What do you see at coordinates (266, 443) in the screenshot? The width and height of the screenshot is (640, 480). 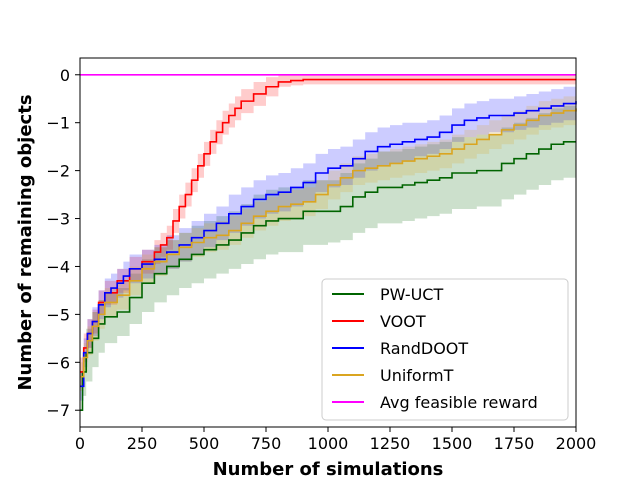 I see `x-tick-label: 750` at bounding box center [266, 443].